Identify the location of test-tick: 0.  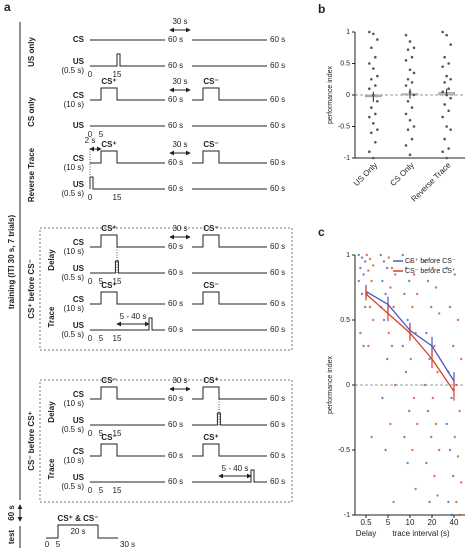
(47, 544).